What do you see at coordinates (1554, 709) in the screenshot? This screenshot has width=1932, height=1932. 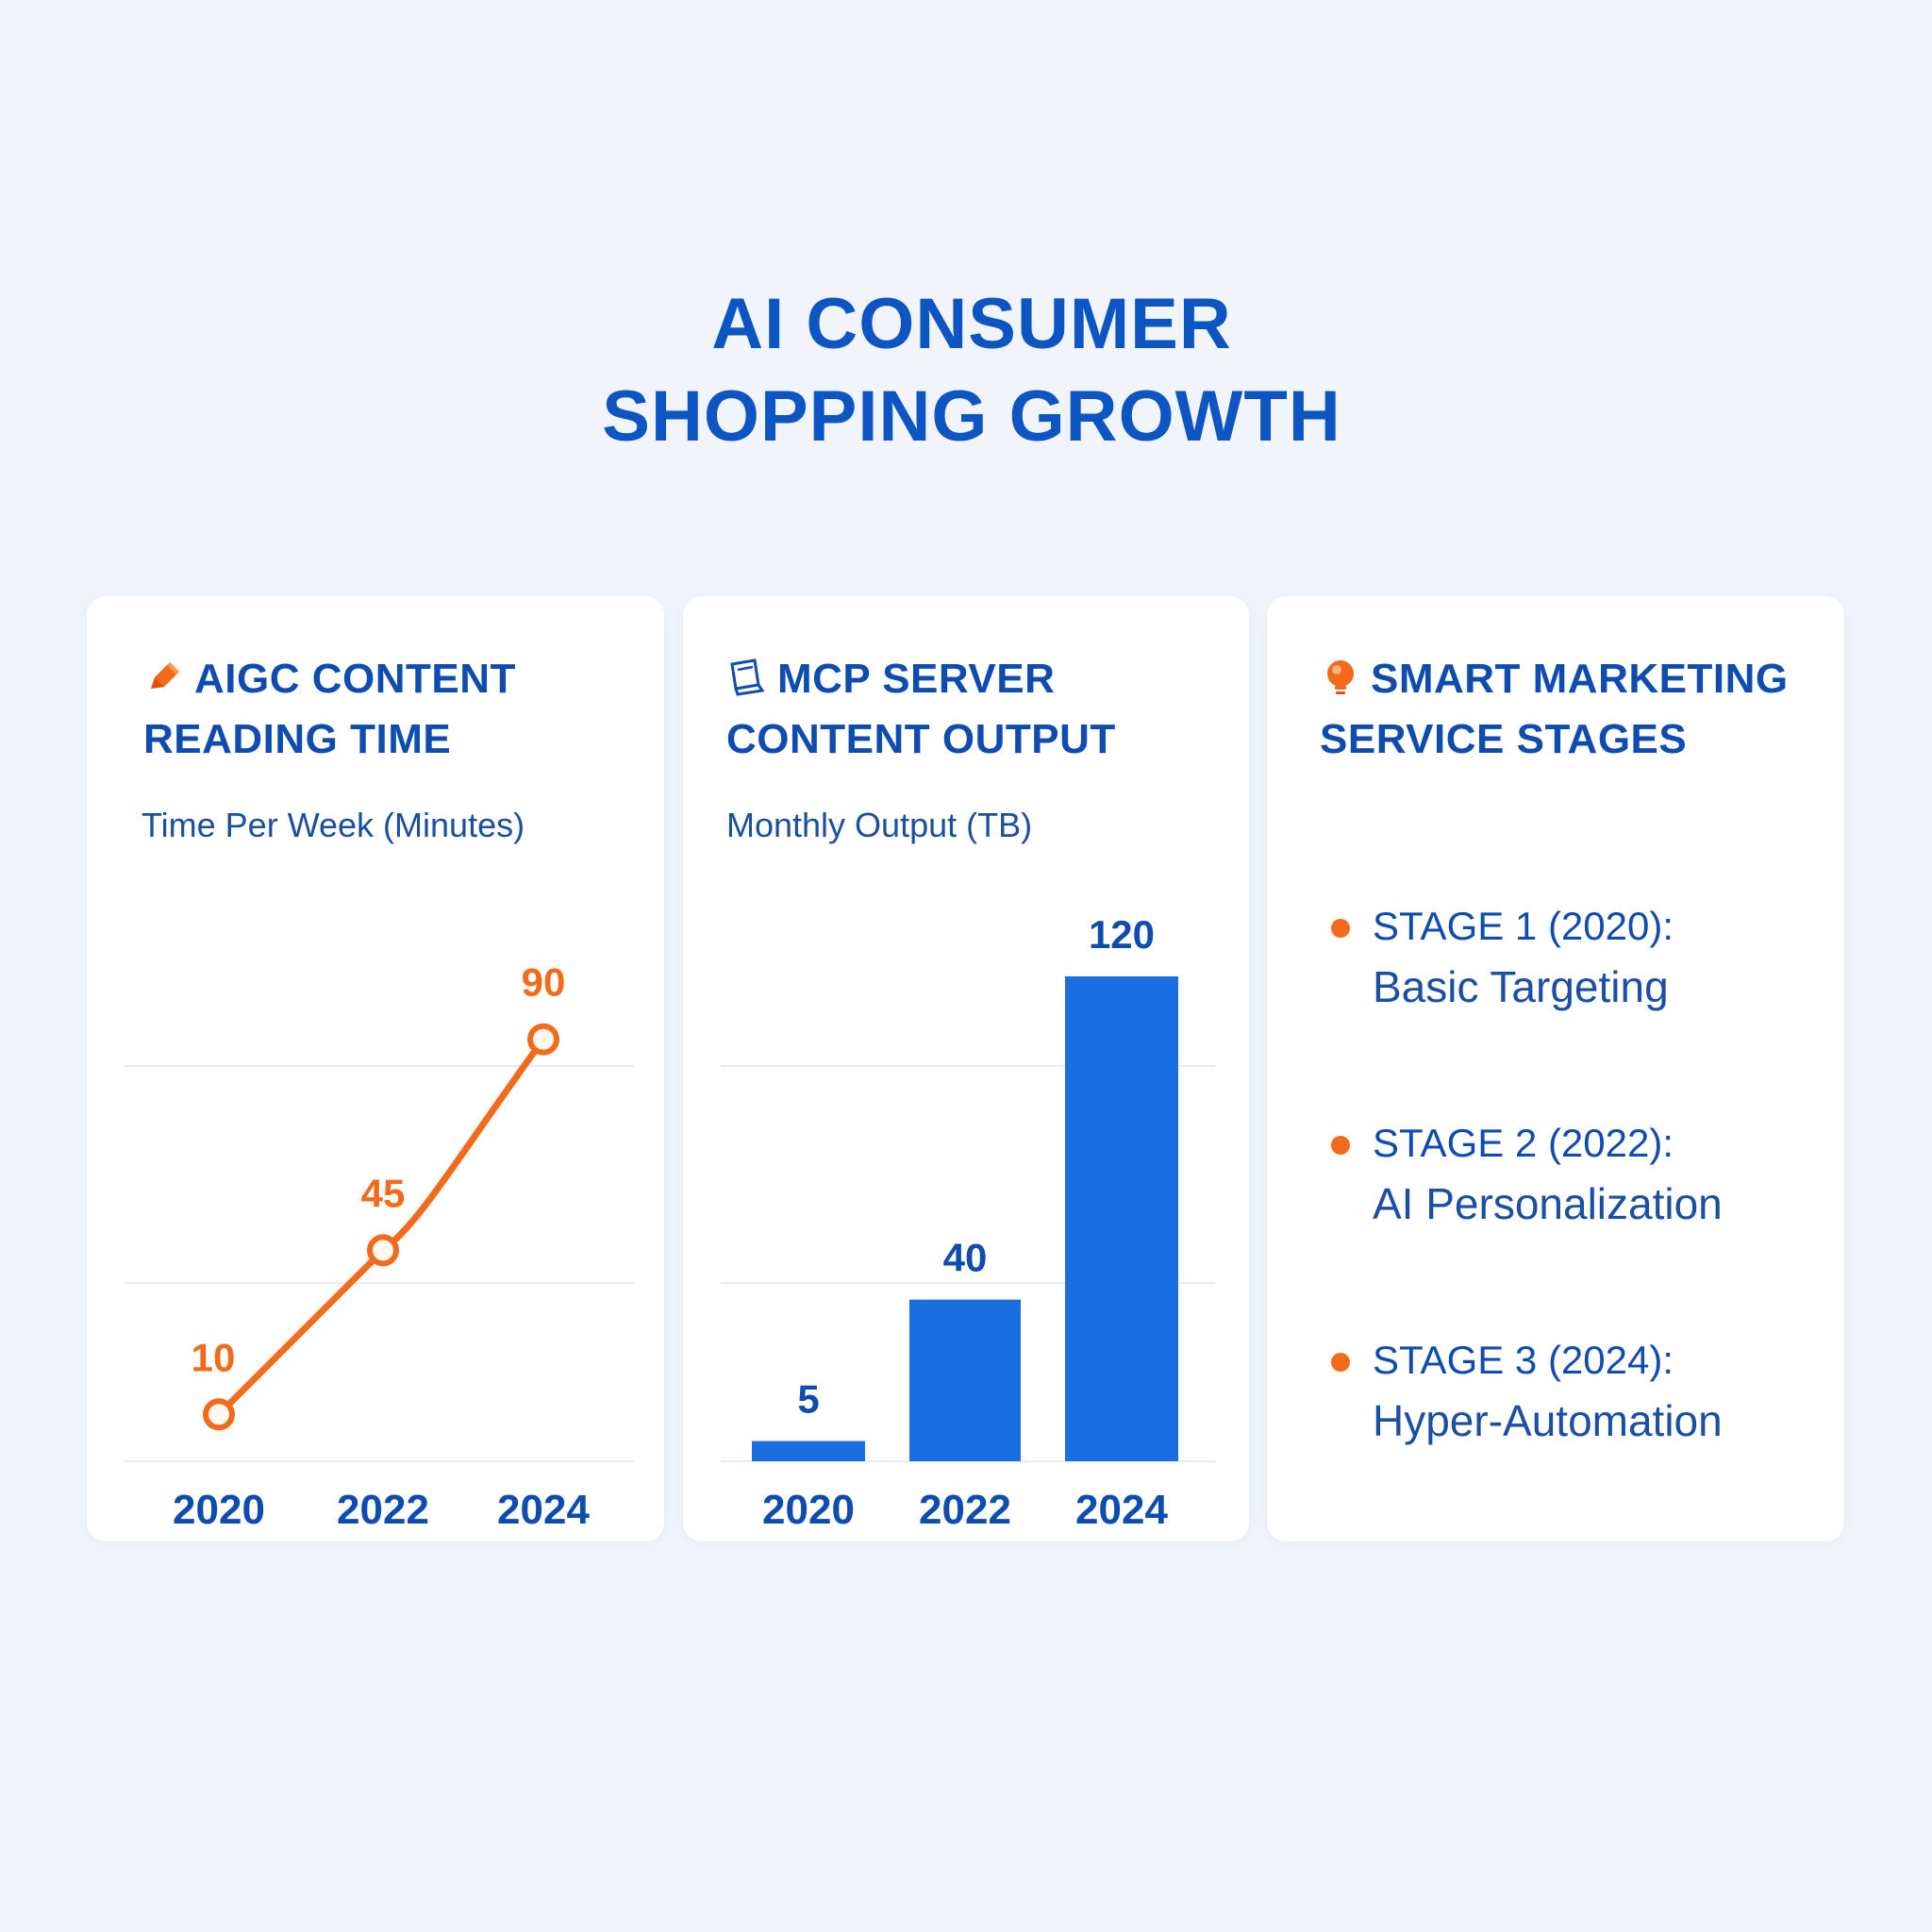 I see `card-title: SMART MARKETING SERVICE STAGES` at bounding box center [1554, 709].